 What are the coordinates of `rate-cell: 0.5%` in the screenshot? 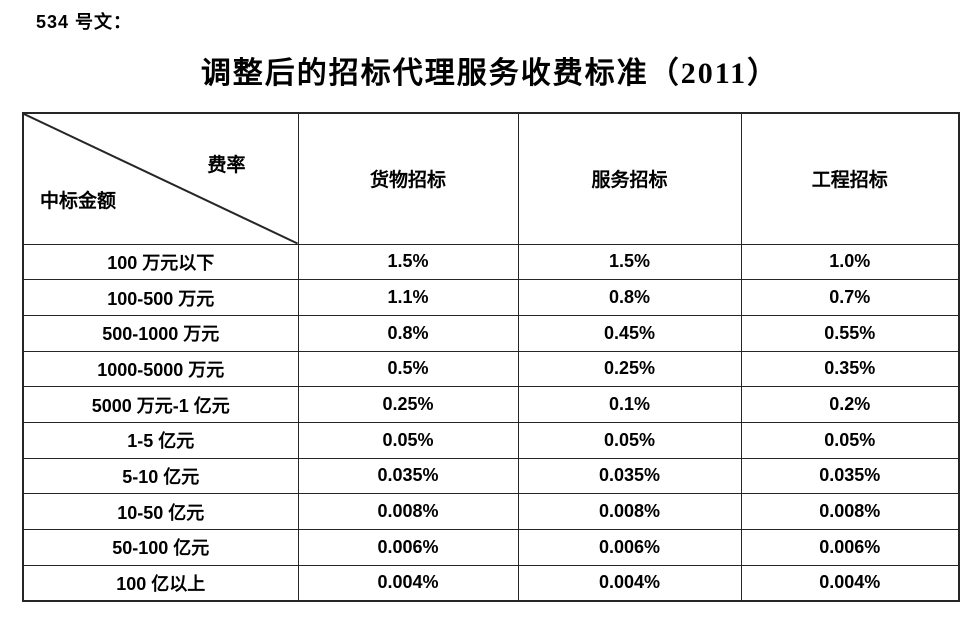 It's located at (408, 369).